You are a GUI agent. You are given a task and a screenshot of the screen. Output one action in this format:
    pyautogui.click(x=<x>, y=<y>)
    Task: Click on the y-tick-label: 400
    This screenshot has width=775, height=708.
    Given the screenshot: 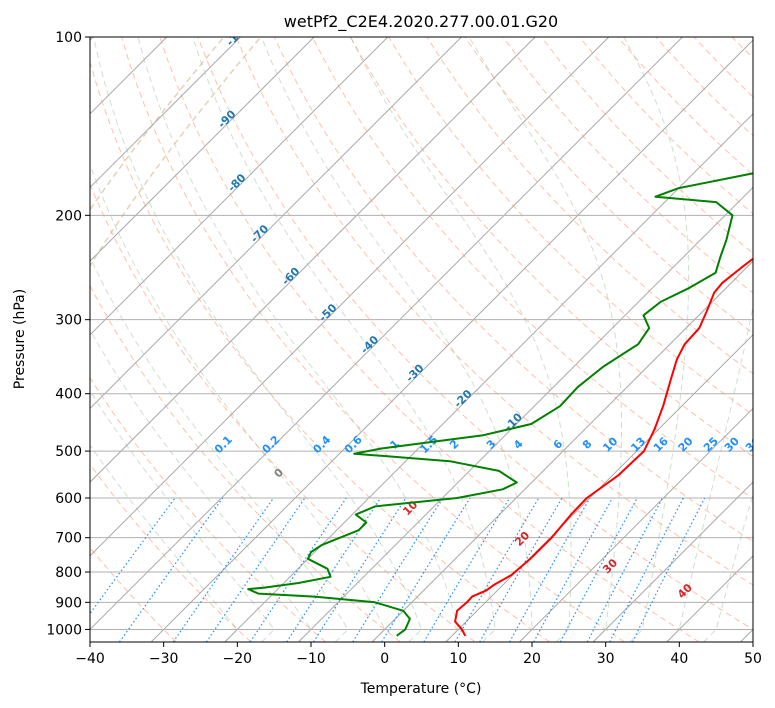 What is the action you would take?
    pyautogui.click(x=68, y=395)
    